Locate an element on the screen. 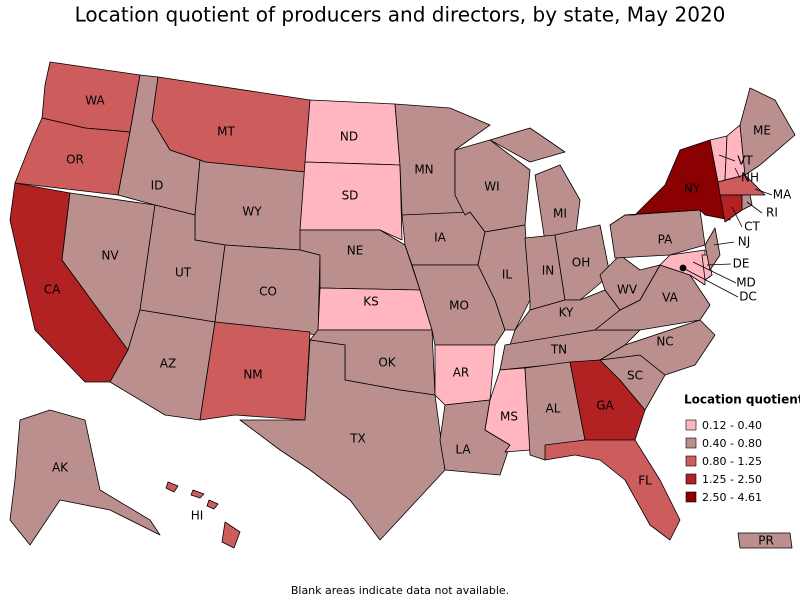  state-label: OH is located at coordinates (581, 263).